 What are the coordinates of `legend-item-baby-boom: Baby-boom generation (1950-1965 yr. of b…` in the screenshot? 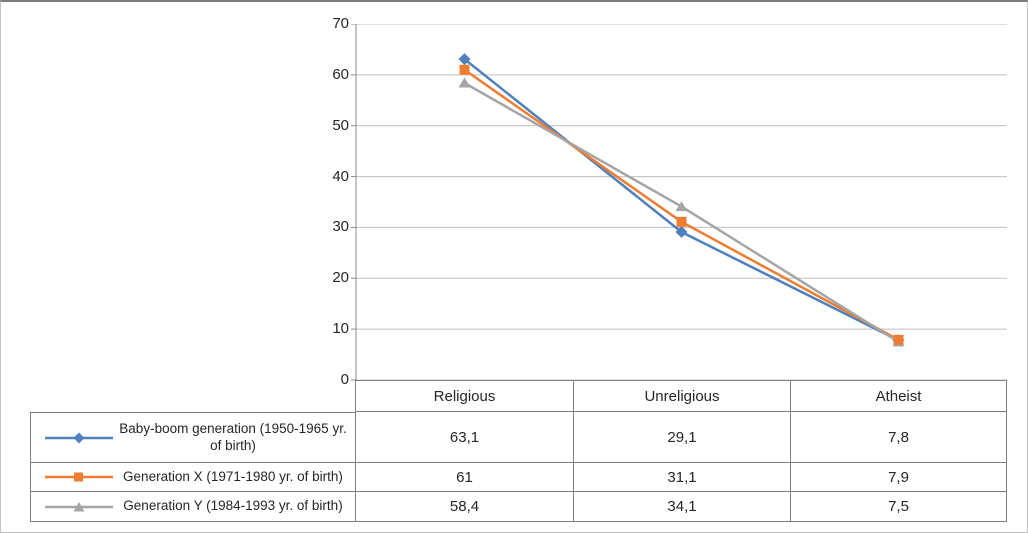 It's located at (193, 437).